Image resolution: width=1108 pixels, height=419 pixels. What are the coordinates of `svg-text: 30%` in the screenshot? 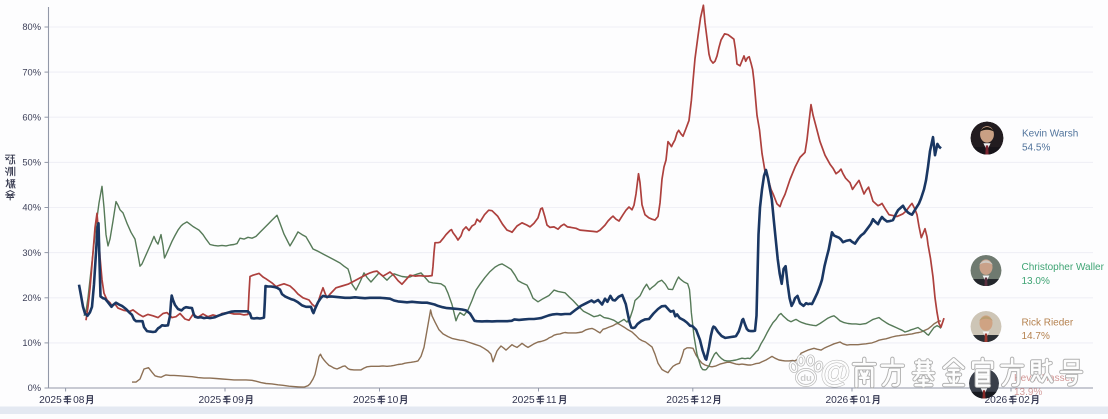 It's located at (31, 253).